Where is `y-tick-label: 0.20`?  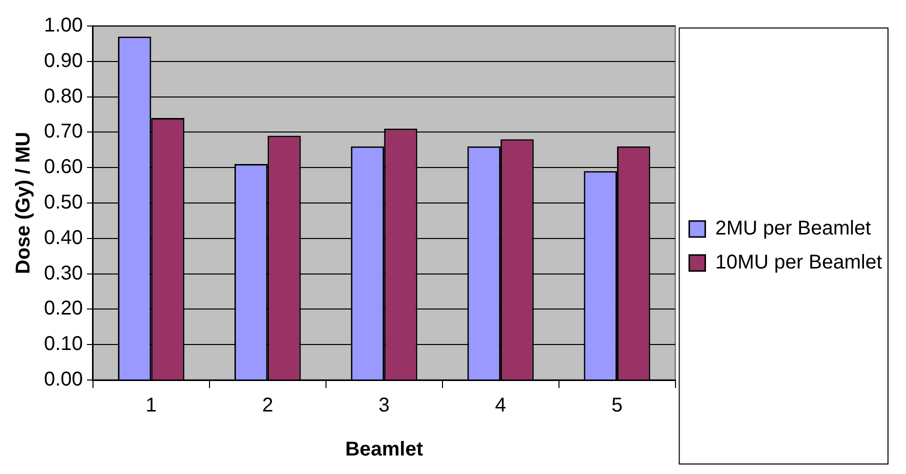
y-tick-label: 0.20 is located at coordinates (63, 309).